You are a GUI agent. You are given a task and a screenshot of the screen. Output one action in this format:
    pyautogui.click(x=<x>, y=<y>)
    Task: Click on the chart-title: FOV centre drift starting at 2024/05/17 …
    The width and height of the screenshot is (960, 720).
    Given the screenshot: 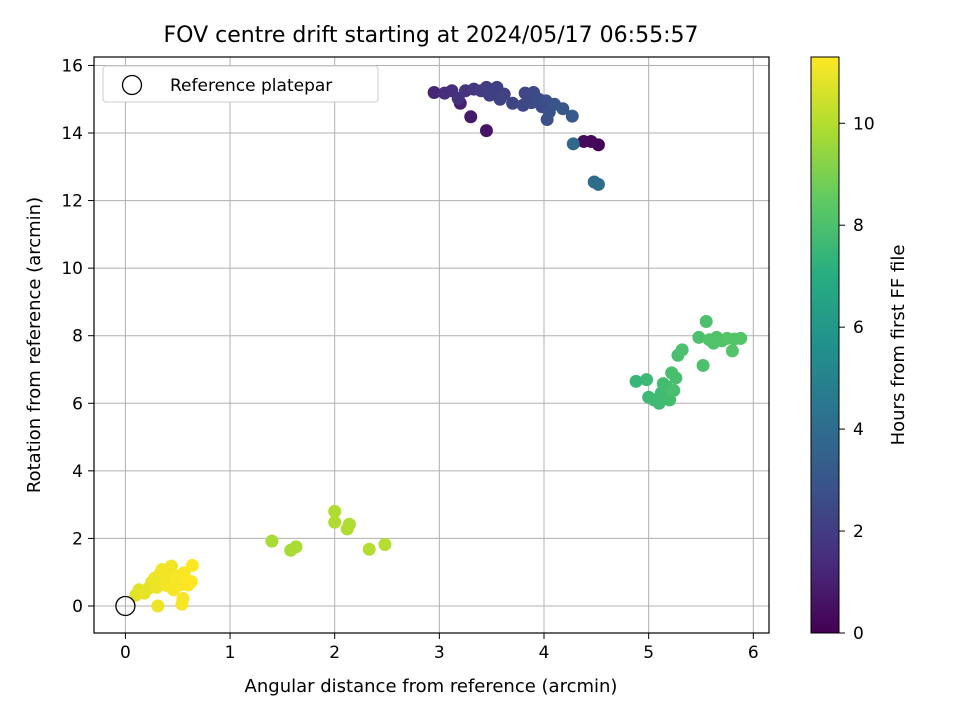 What is the action you would take?
    pyautogui.click(x=431, y=35)
    